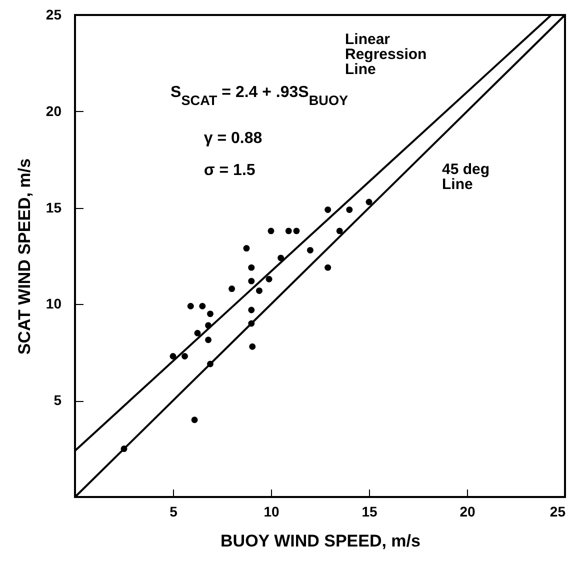 The width and height of the screenshot is (579, 564). Describe the element at coordinates (558, 512) in the screenshot. I see `x-tick-label: 25` at that location.